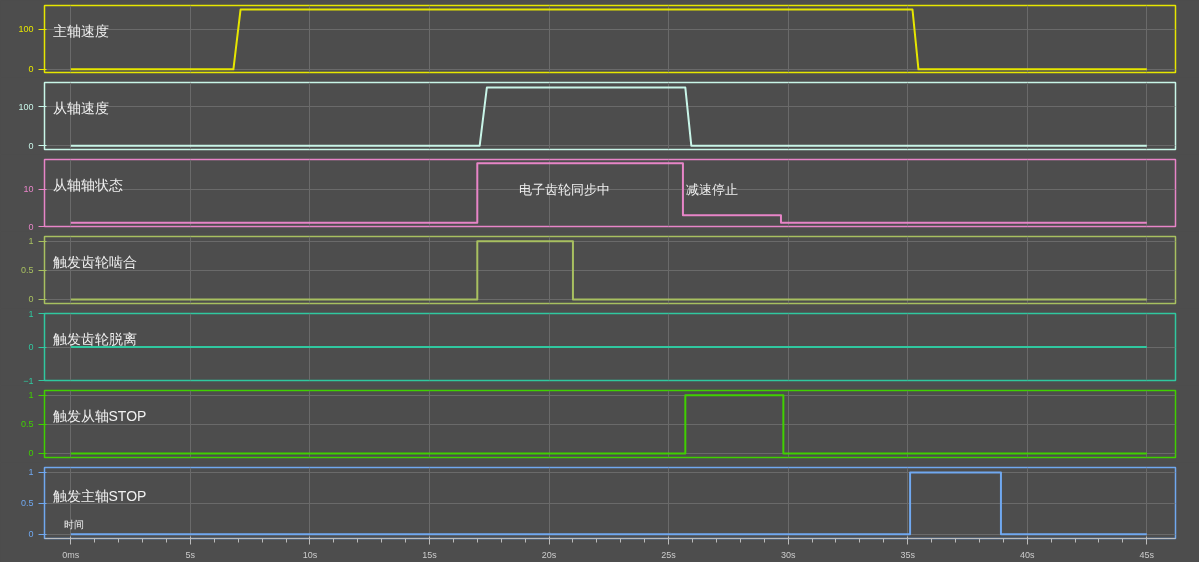  I want to click on legend-label: 触发从轴STOP, so click(99, 416).